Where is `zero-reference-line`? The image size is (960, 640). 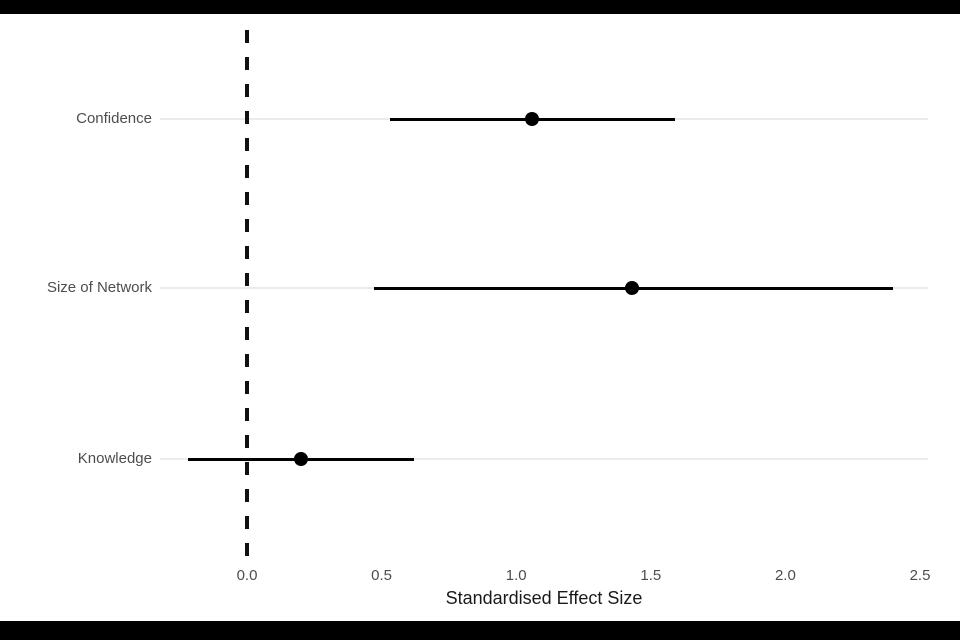 zero-reference-line is located at coordinates (247, 295).